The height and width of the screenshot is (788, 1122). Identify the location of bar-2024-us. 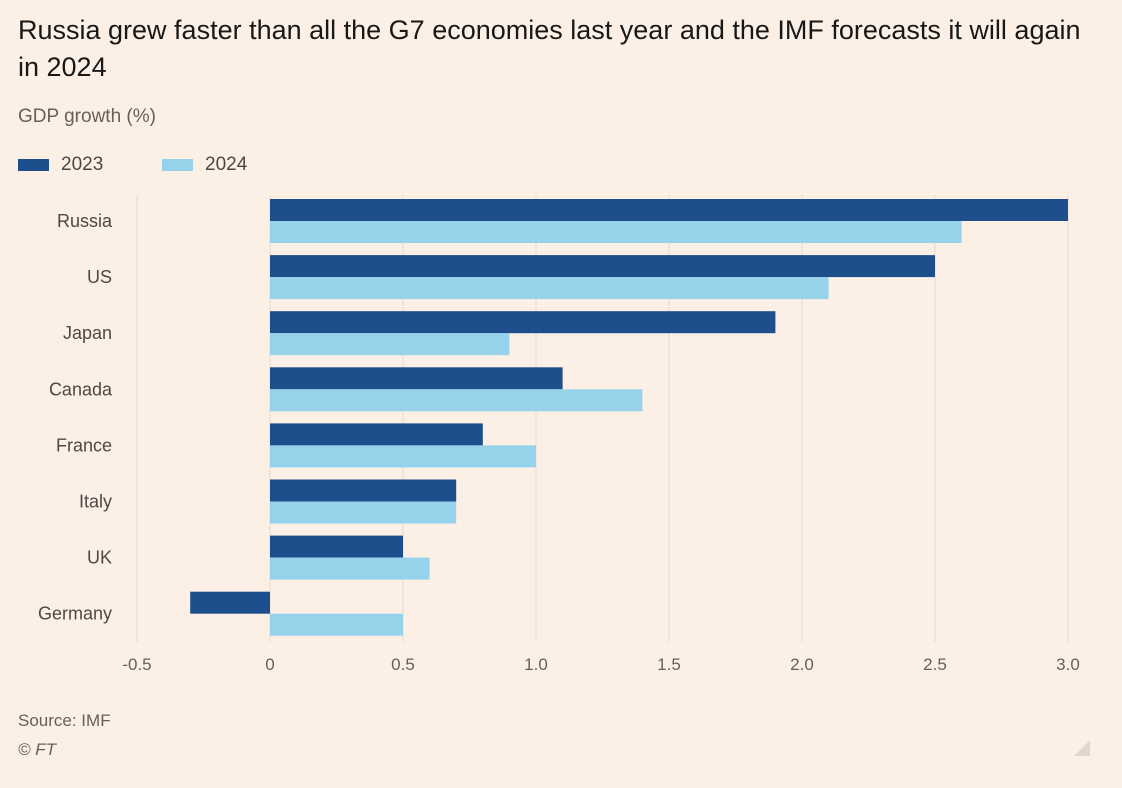
(549, 288).